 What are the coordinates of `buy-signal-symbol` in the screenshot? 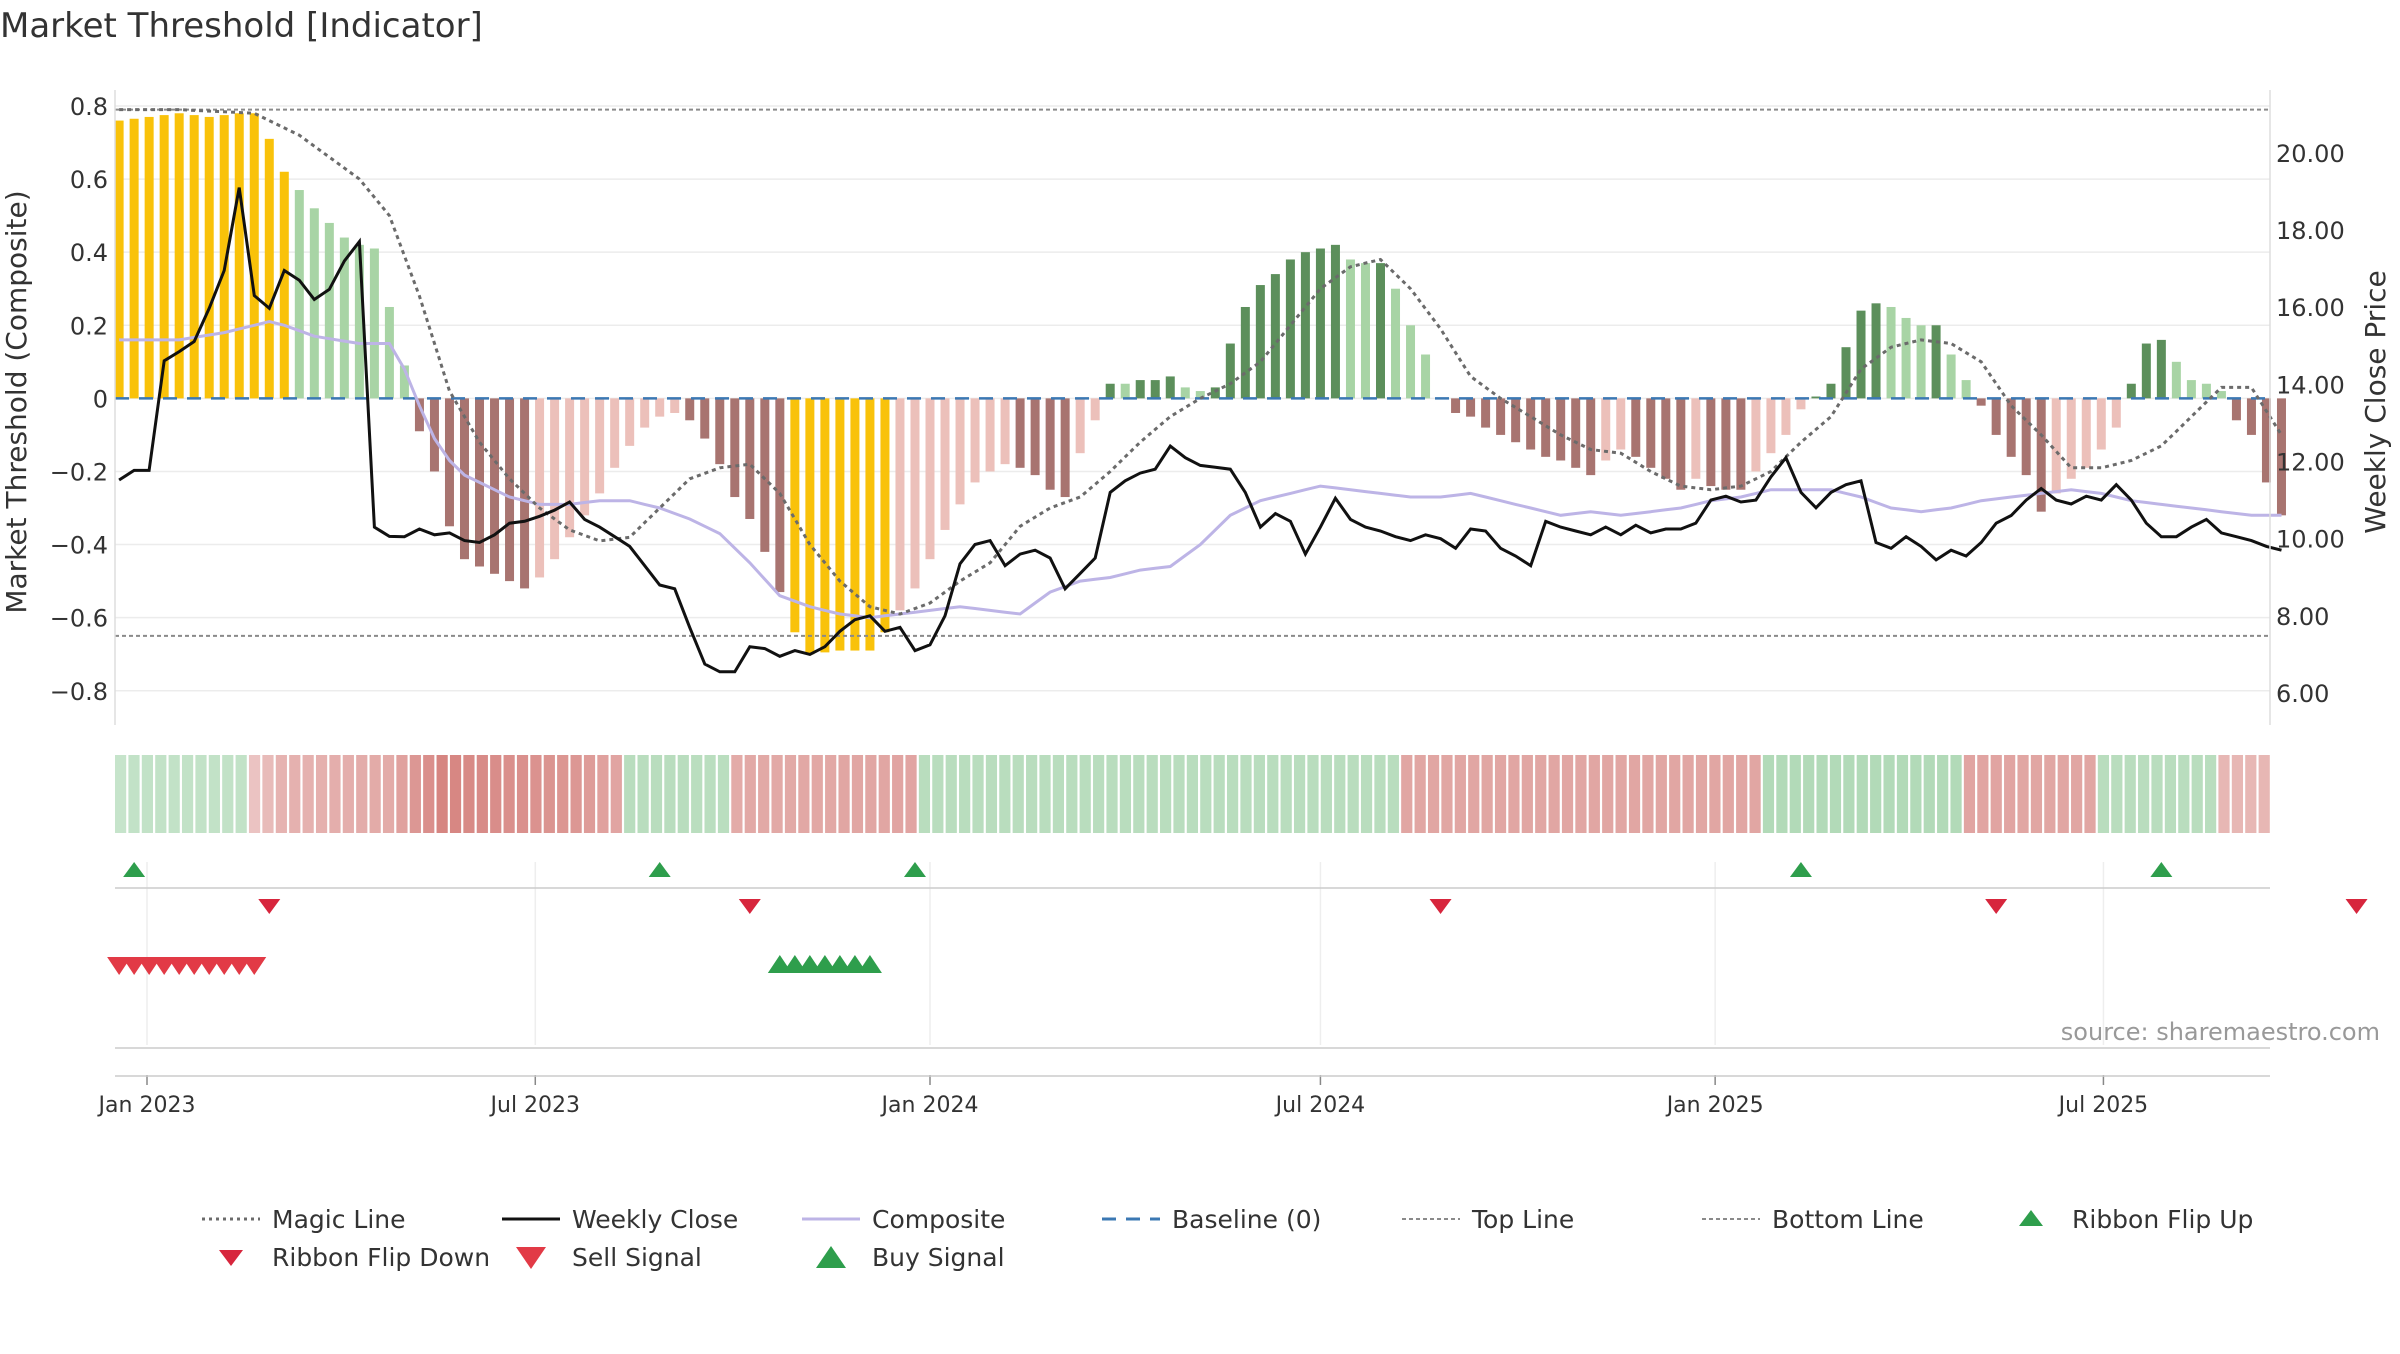 It's located at (831, 1257).